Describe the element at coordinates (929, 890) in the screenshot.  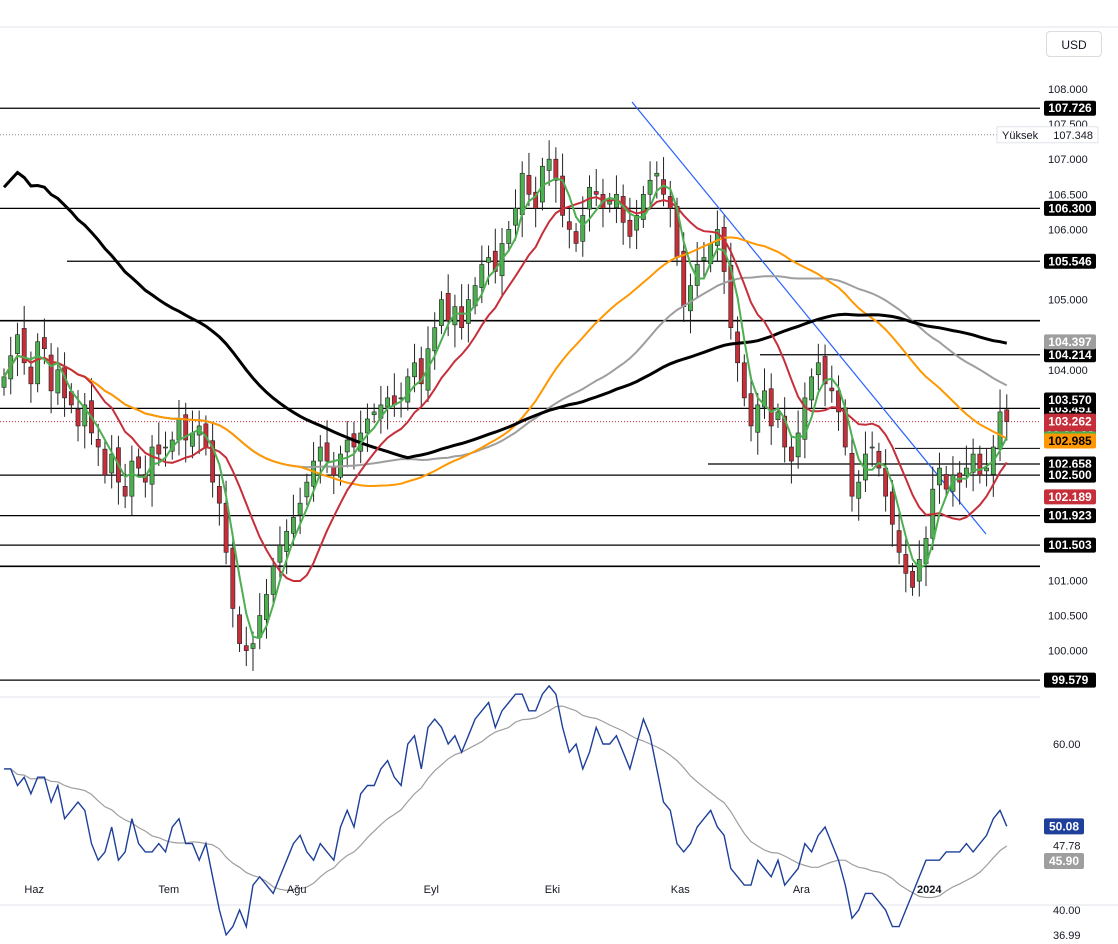
I see `time-tick-label: 2024` at that location.